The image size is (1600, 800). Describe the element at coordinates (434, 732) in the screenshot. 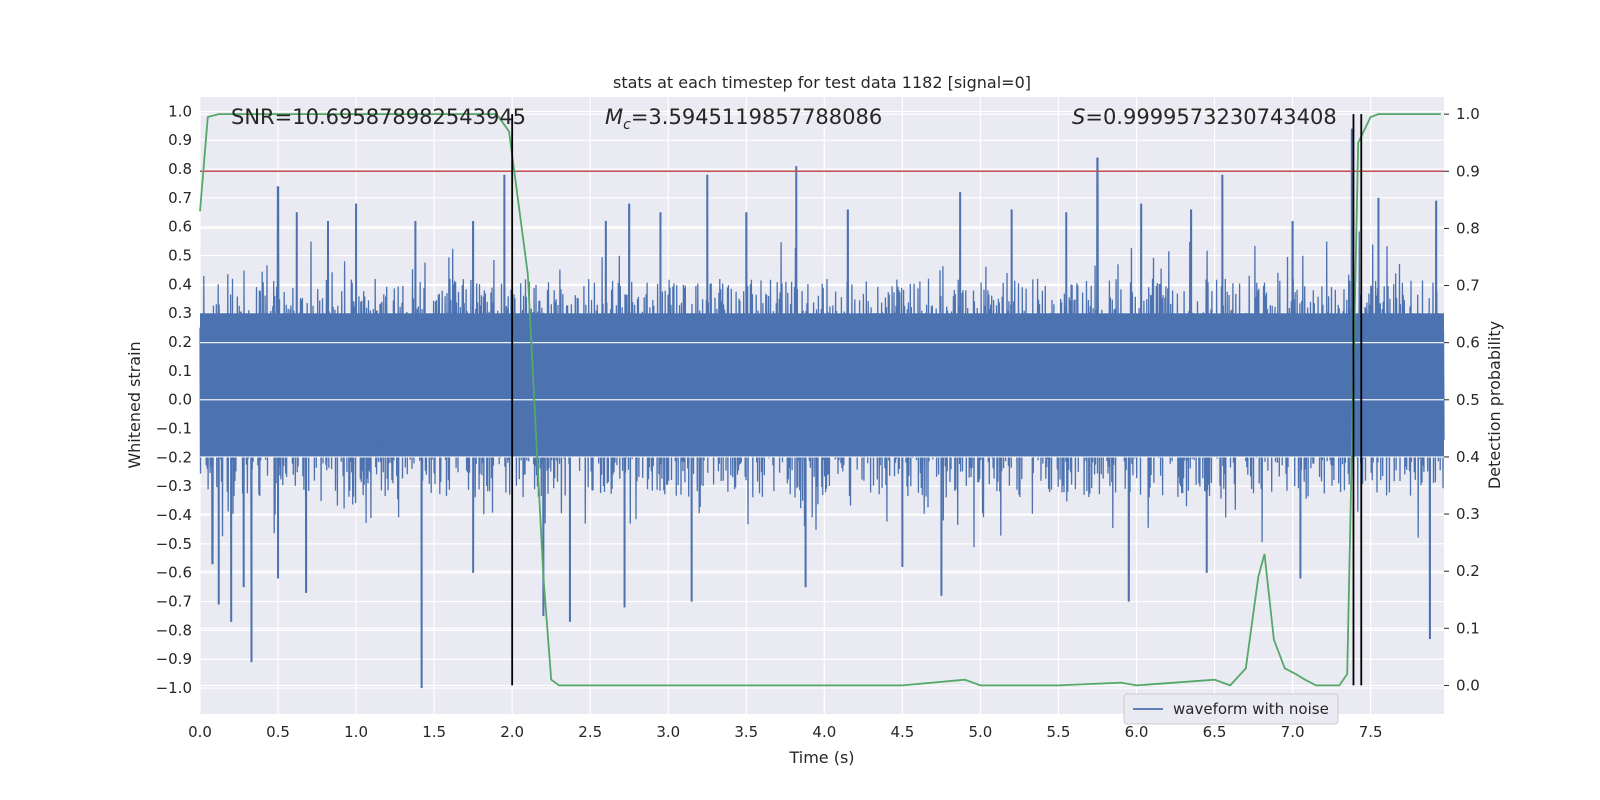

I see `x-tick-label: 1.5` at that location.